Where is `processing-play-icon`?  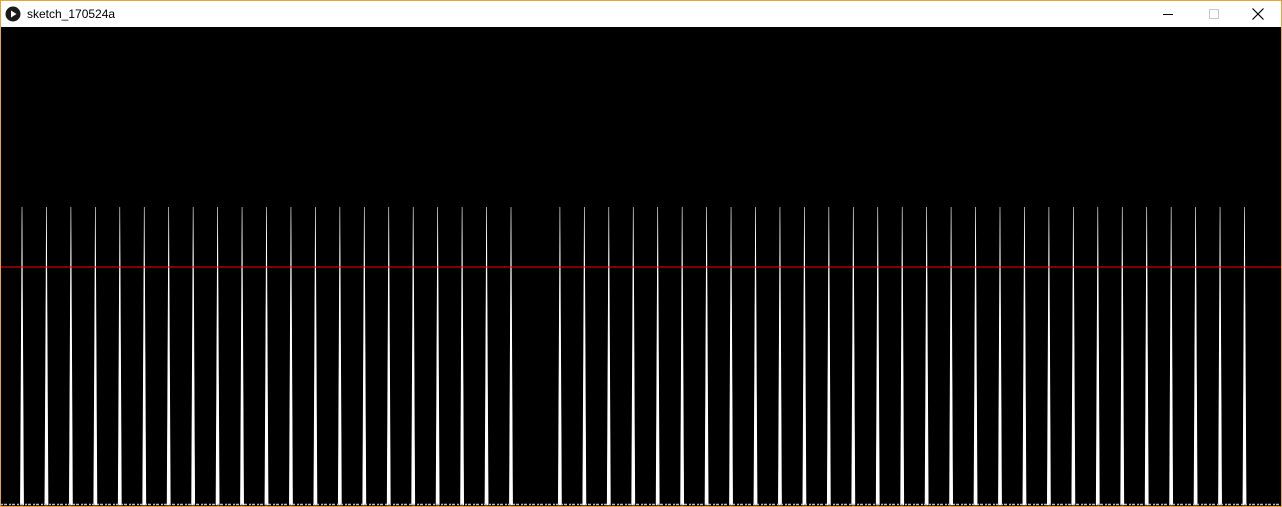 processing-play-icon is located at coordinates (13, 14).